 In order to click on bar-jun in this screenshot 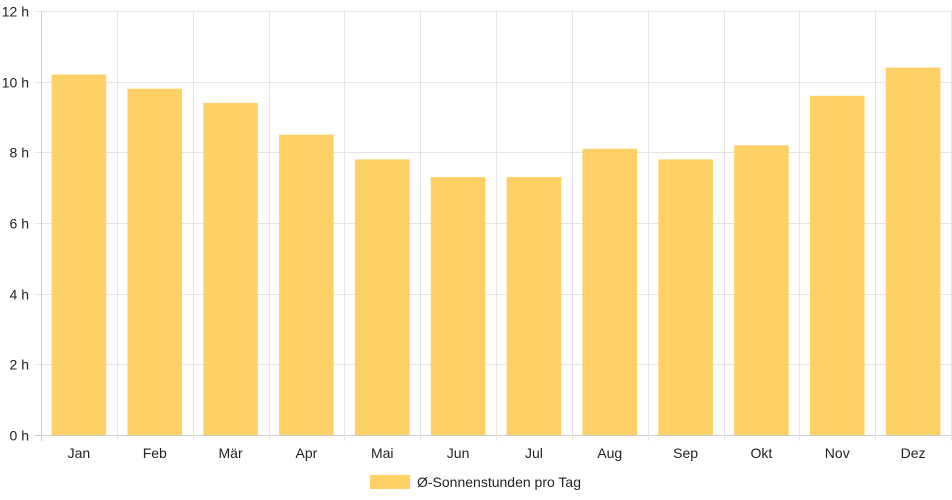, I will do `click(458, 306)`.